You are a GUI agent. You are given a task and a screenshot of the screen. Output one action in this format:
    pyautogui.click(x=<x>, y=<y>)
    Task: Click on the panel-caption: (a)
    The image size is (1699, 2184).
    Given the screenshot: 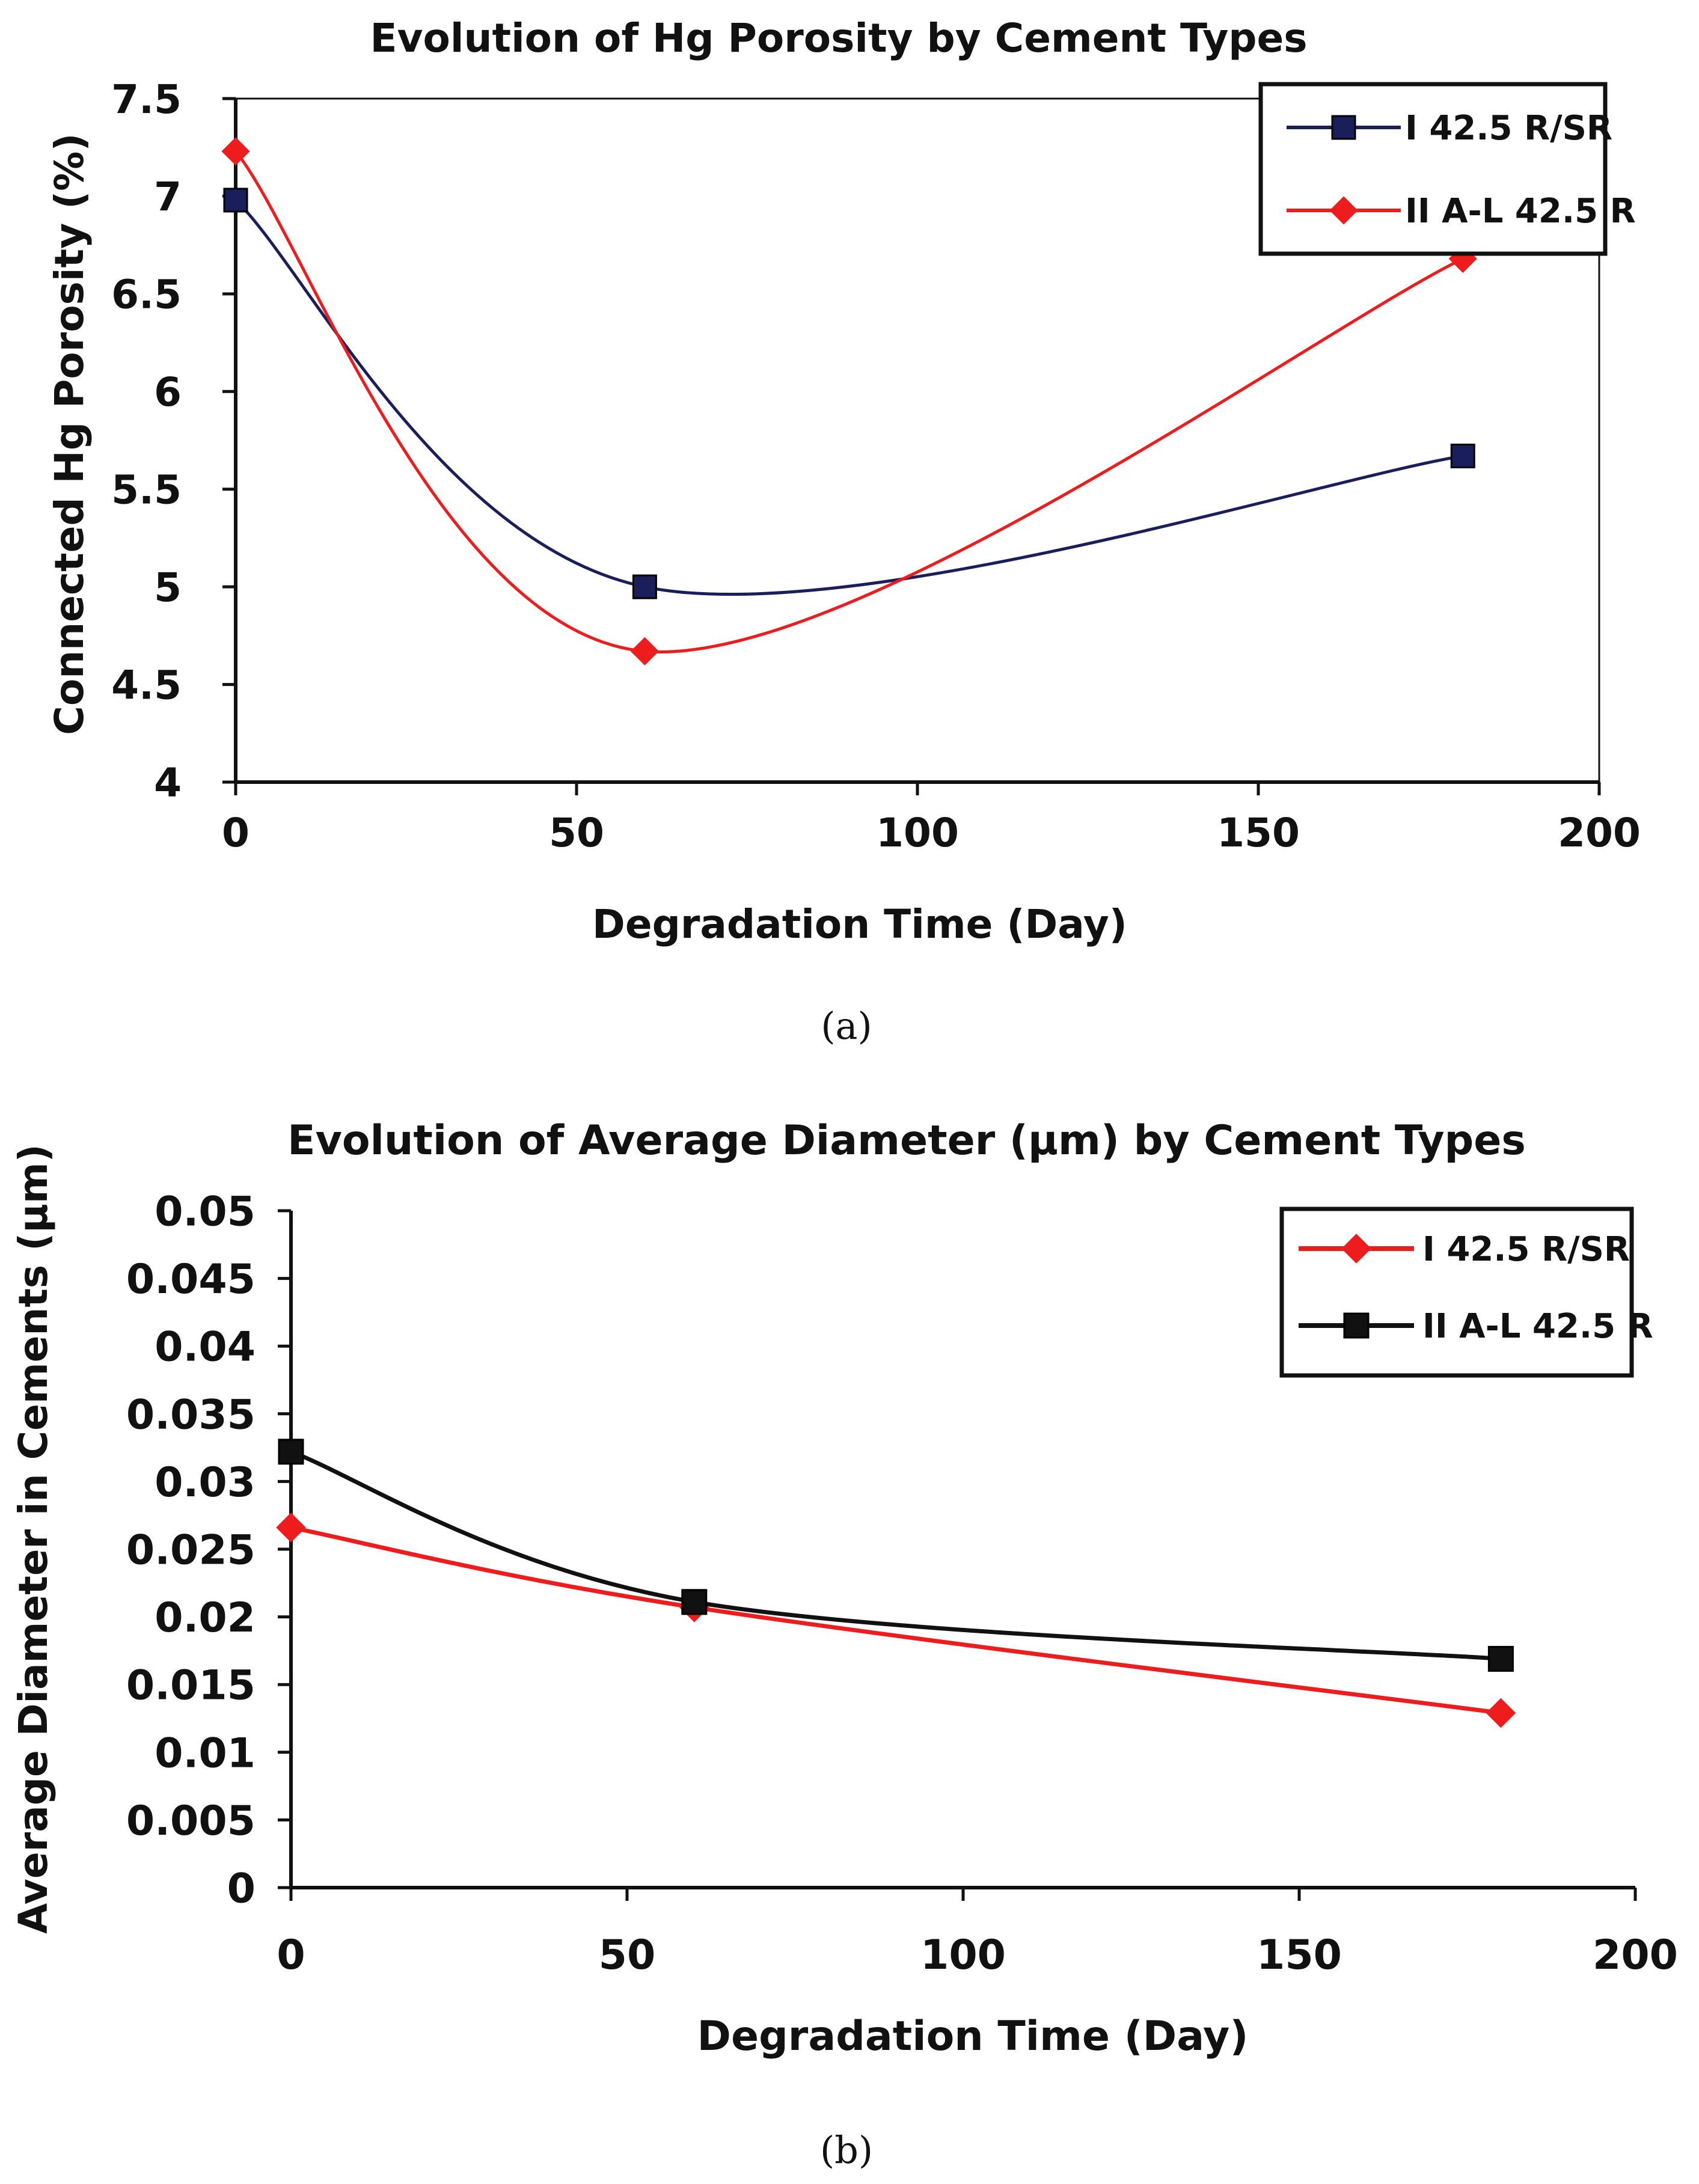 What is the action you would take?
    pyautogui.click(x=846, y=1026)
    